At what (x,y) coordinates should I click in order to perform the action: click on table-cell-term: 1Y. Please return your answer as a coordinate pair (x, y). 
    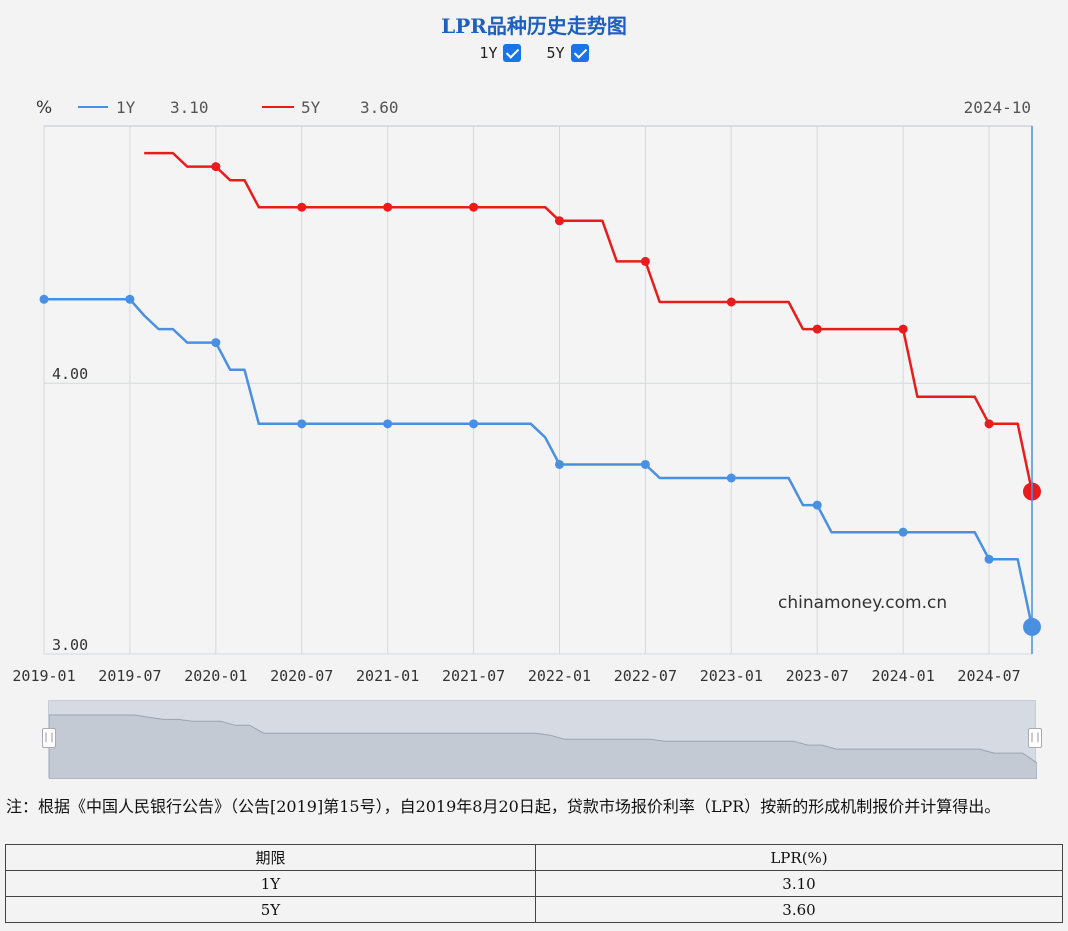
    Looking at the image, I should click on (270, 883).